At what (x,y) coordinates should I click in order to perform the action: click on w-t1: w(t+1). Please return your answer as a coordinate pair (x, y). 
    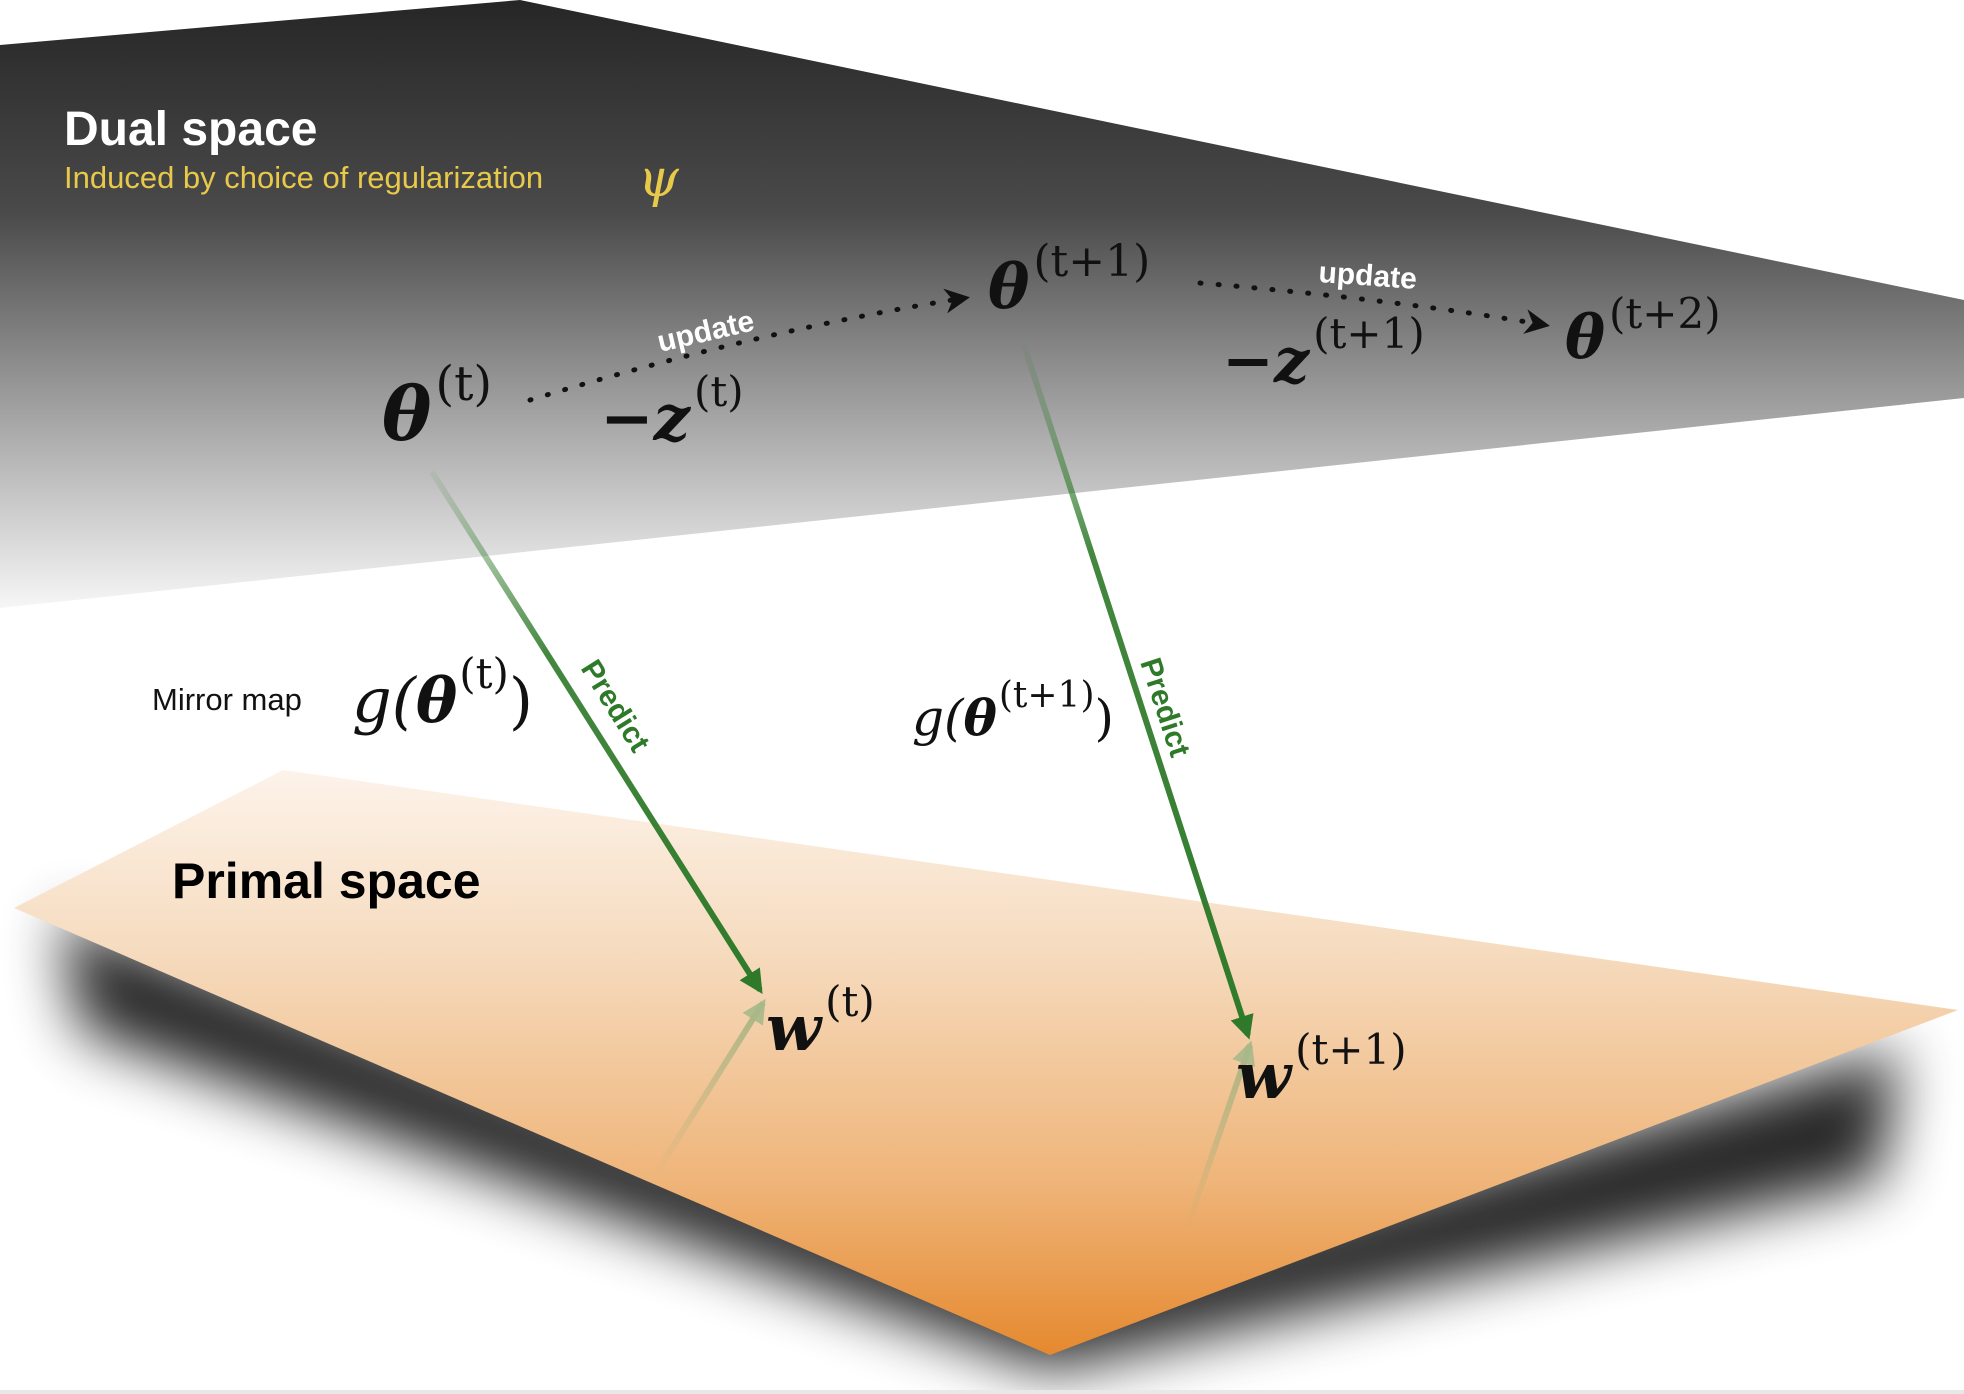
    Looking at the image, I should click on (1321, 1069).